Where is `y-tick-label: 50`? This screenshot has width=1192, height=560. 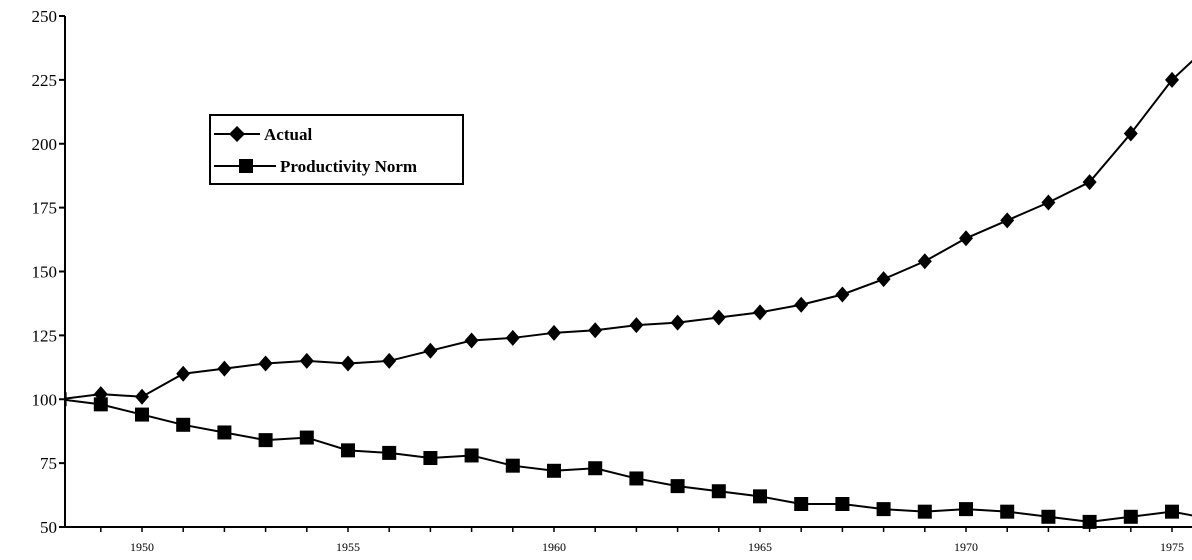
y-tick-label: 50 is located at coordinates (48, 527).